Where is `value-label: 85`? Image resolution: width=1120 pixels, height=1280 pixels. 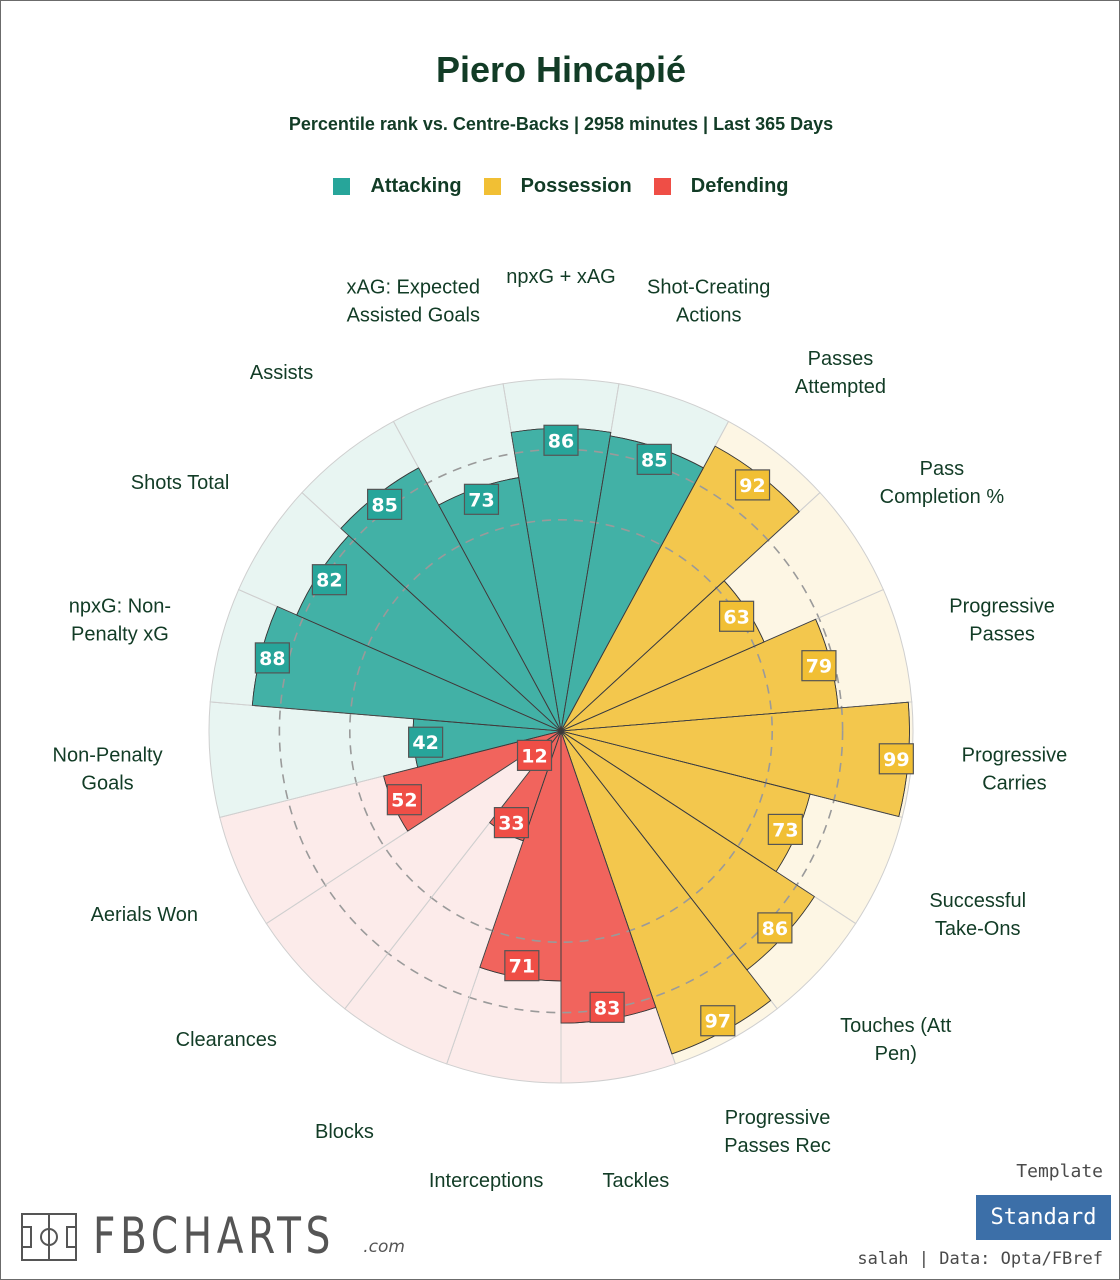 value-label: 85 is located at coordinates (384, 505).